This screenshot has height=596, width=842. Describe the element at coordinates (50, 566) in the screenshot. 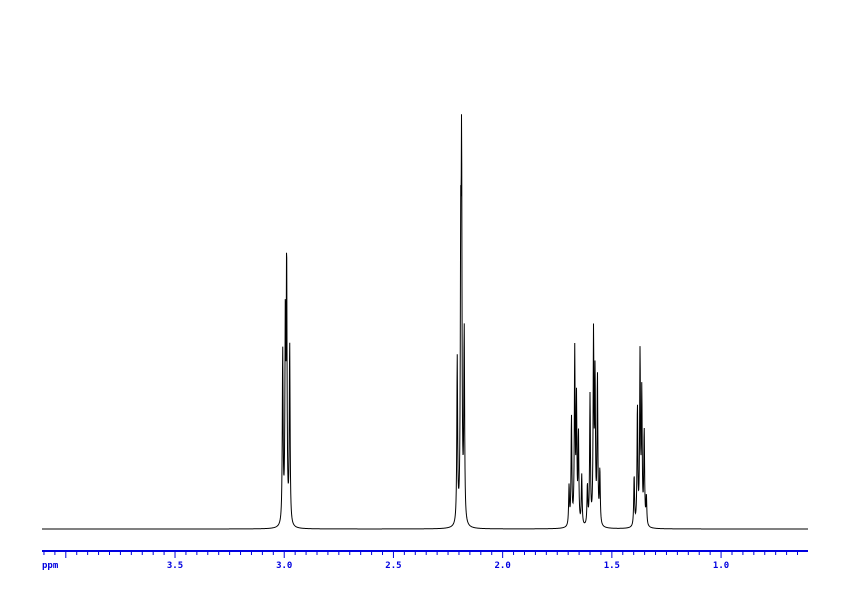

I see `x-axis-unit-label: ppm` at that location.